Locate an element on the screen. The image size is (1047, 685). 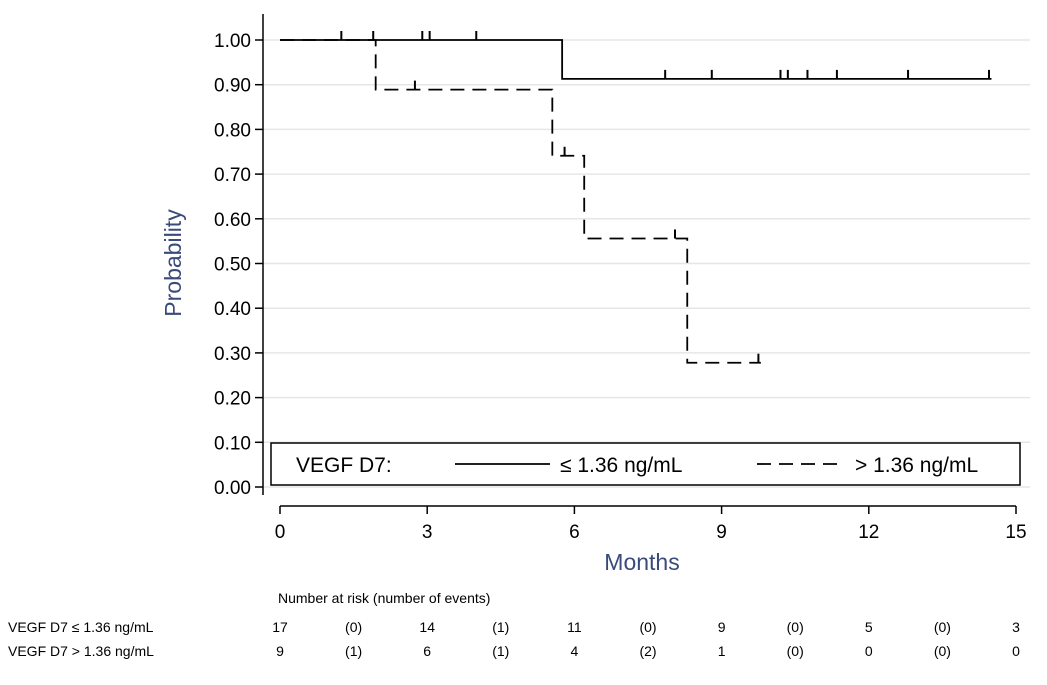
risk-cell: 1 is located at coordinates (722, 651).